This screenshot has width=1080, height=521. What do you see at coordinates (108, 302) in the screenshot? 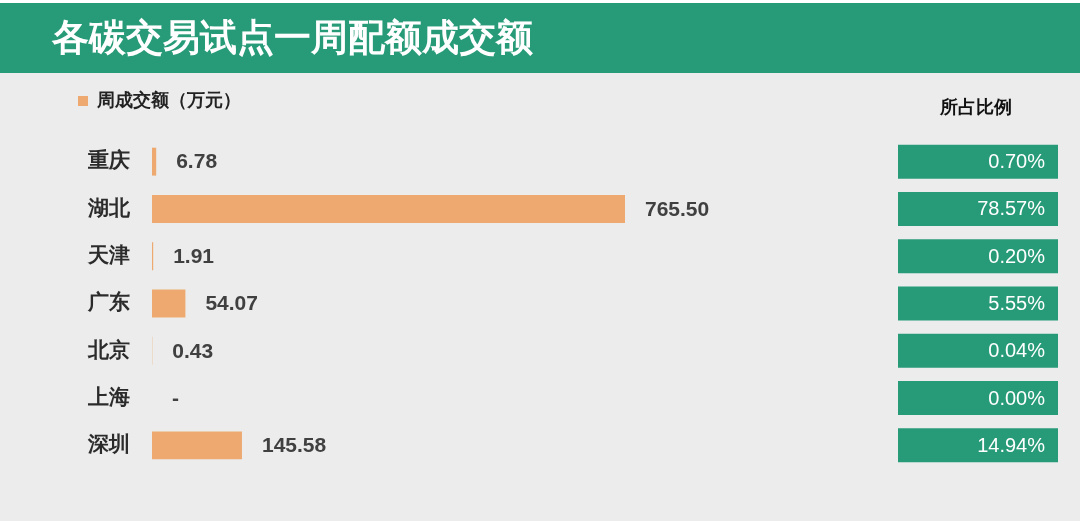
I see `y-tick-label: 广东` at bounding box center [108, 302].